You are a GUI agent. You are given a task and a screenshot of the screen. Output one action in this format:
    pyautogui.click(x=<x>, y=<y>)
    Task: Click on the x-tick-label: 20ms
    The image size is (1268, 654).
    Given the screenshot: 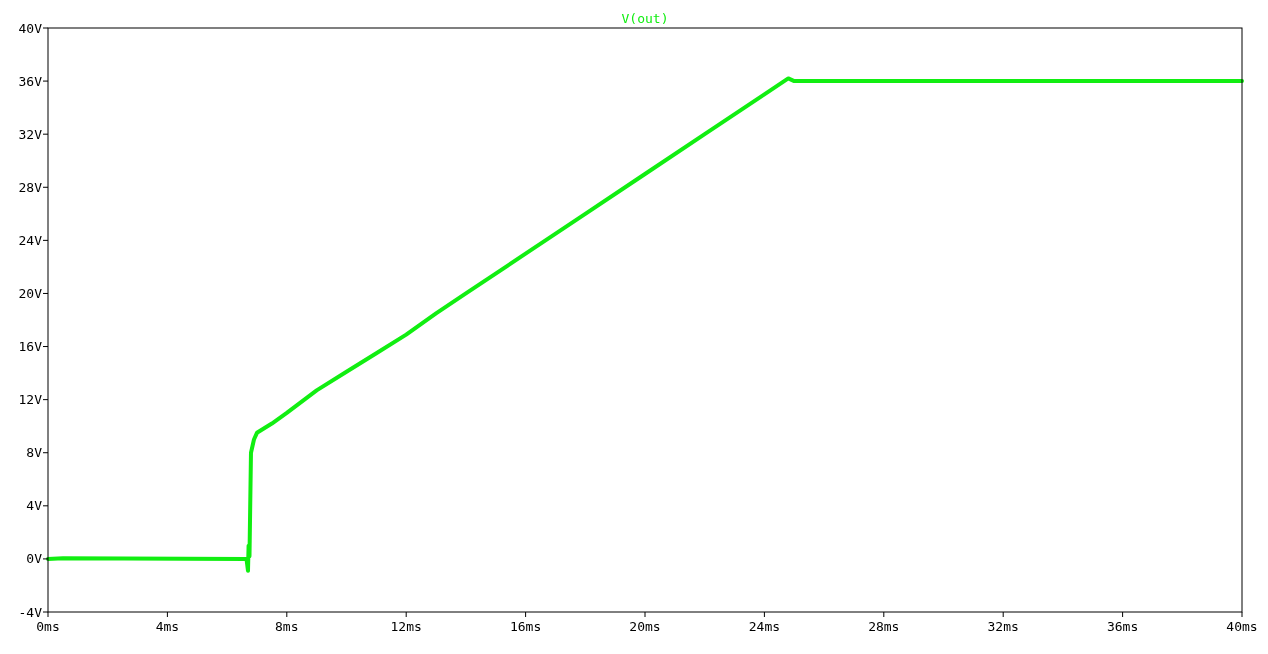 What is the action you would take?
    pyautogui.click(x=645, y=626)
    